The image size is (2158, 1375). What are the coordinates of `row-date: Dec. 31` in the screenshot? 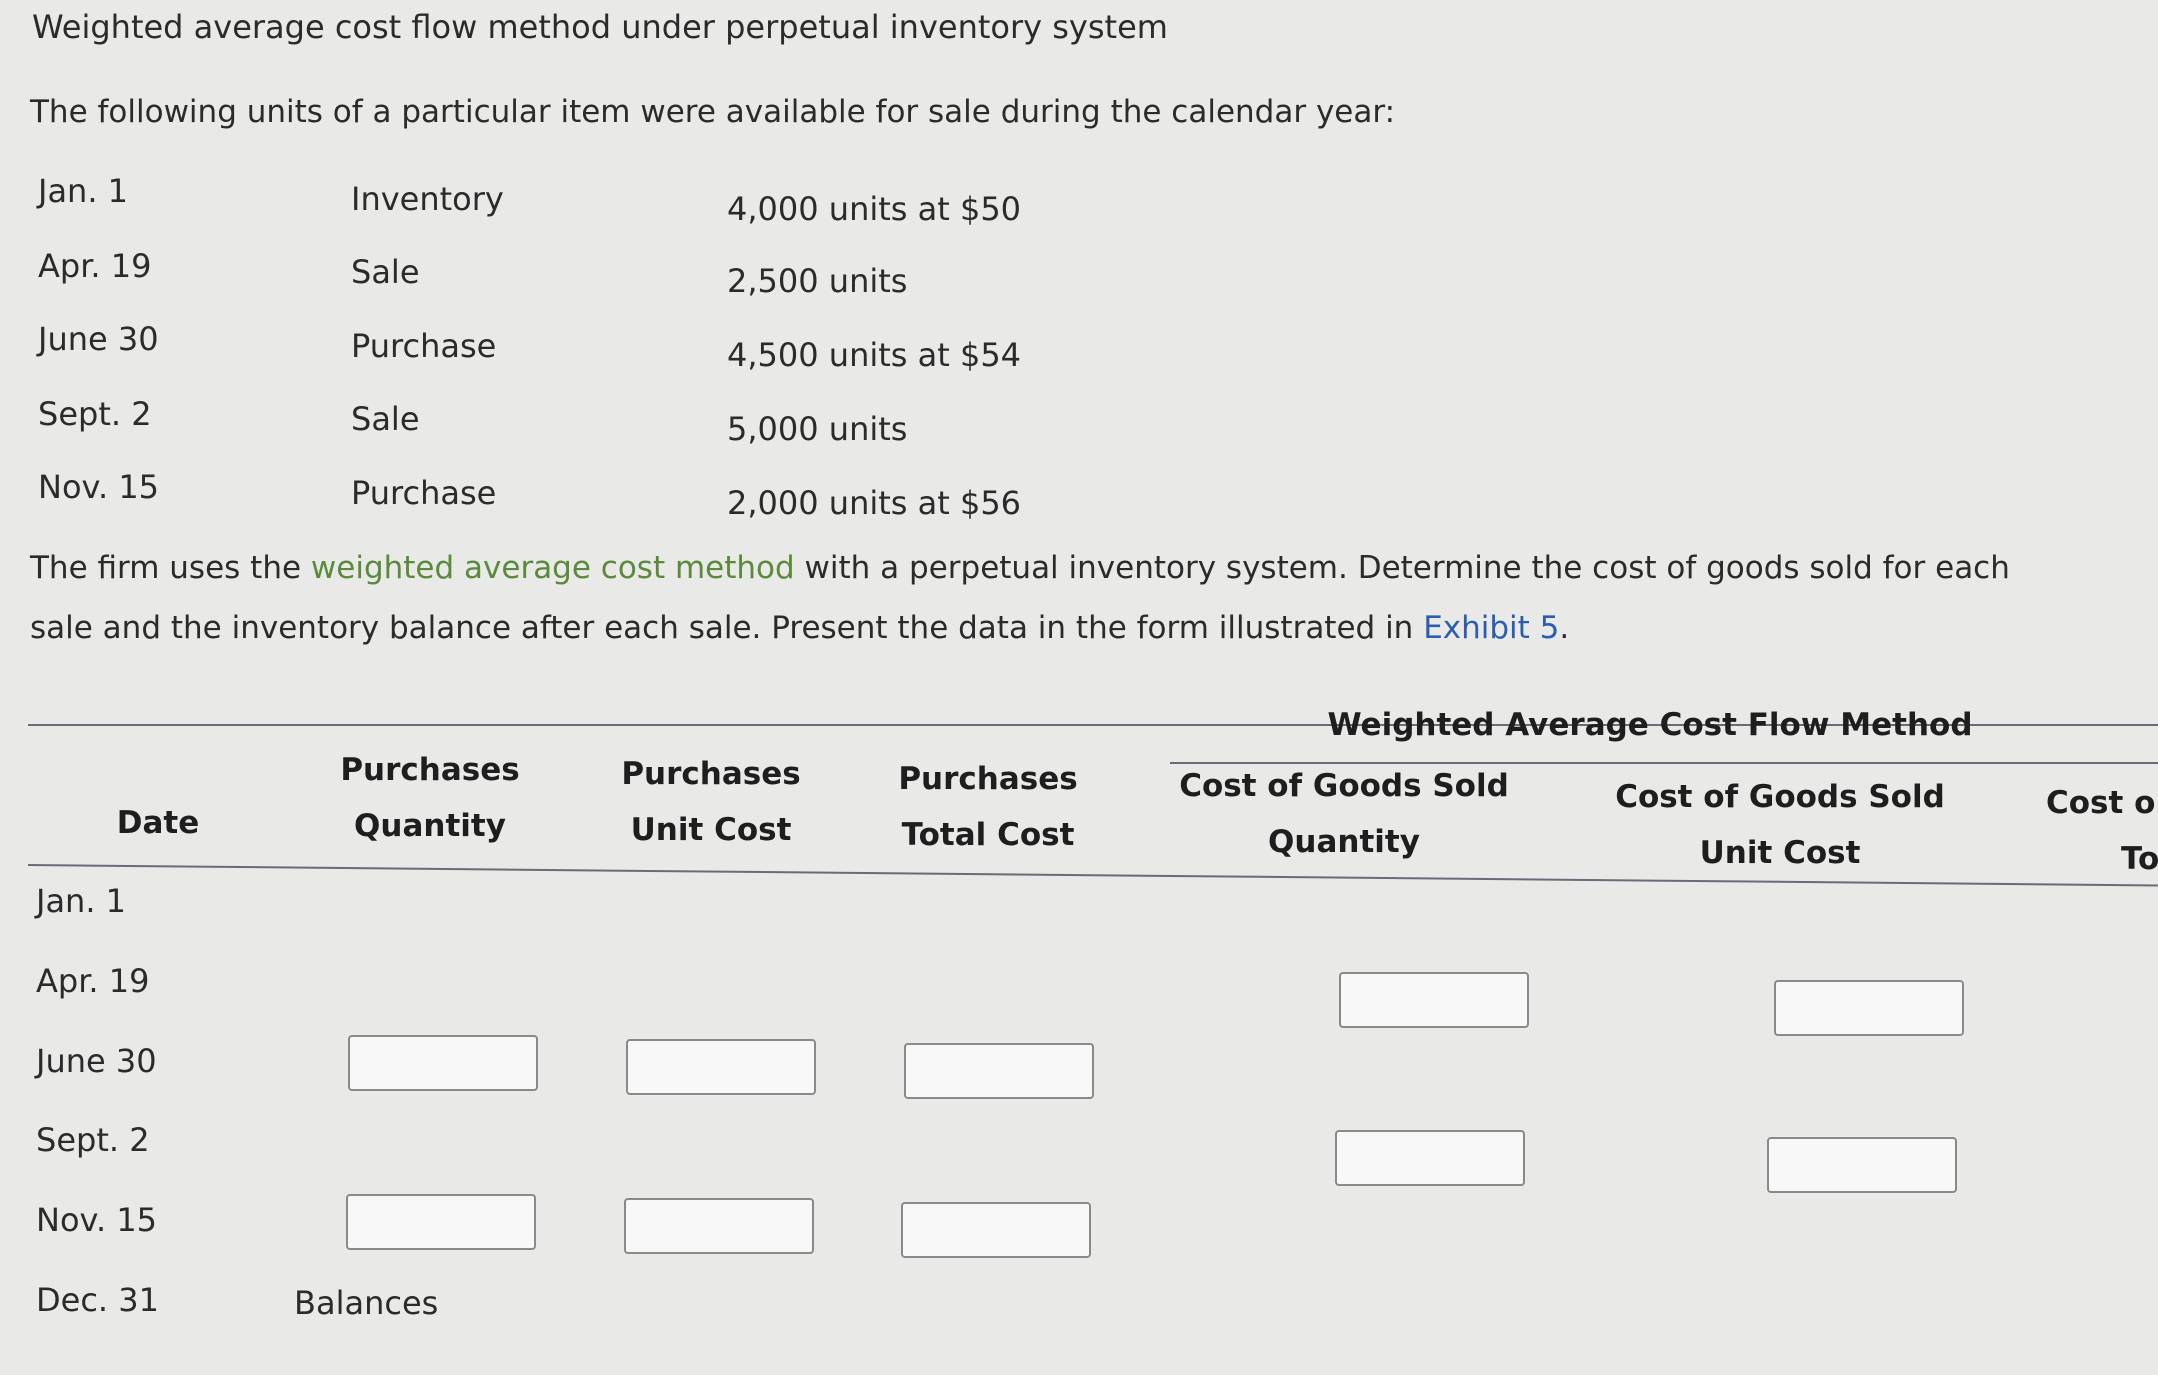 It's located at (97, 1300).